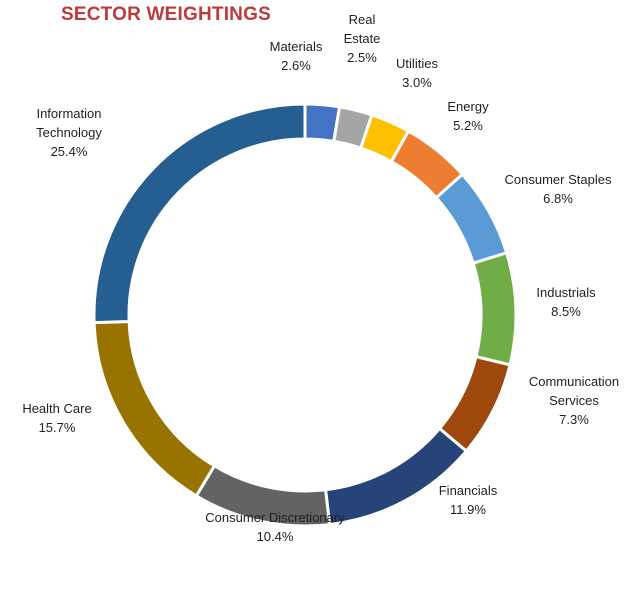 Image resolution: width=640 pixels, height=591 pixels. I want to click on chart-title: SECTOR WEIGHTINGS, so click(166, 14).